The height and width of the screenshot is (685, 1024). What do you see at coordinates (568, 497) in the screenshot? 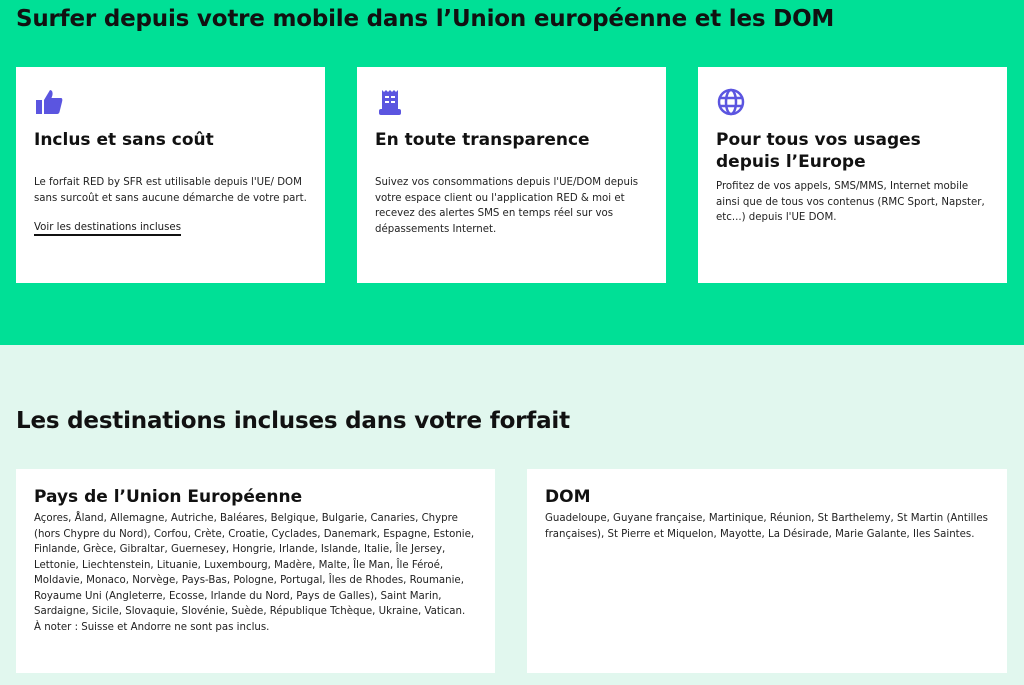
I see `dom-title: DOM` at bounding box center [568, 497].